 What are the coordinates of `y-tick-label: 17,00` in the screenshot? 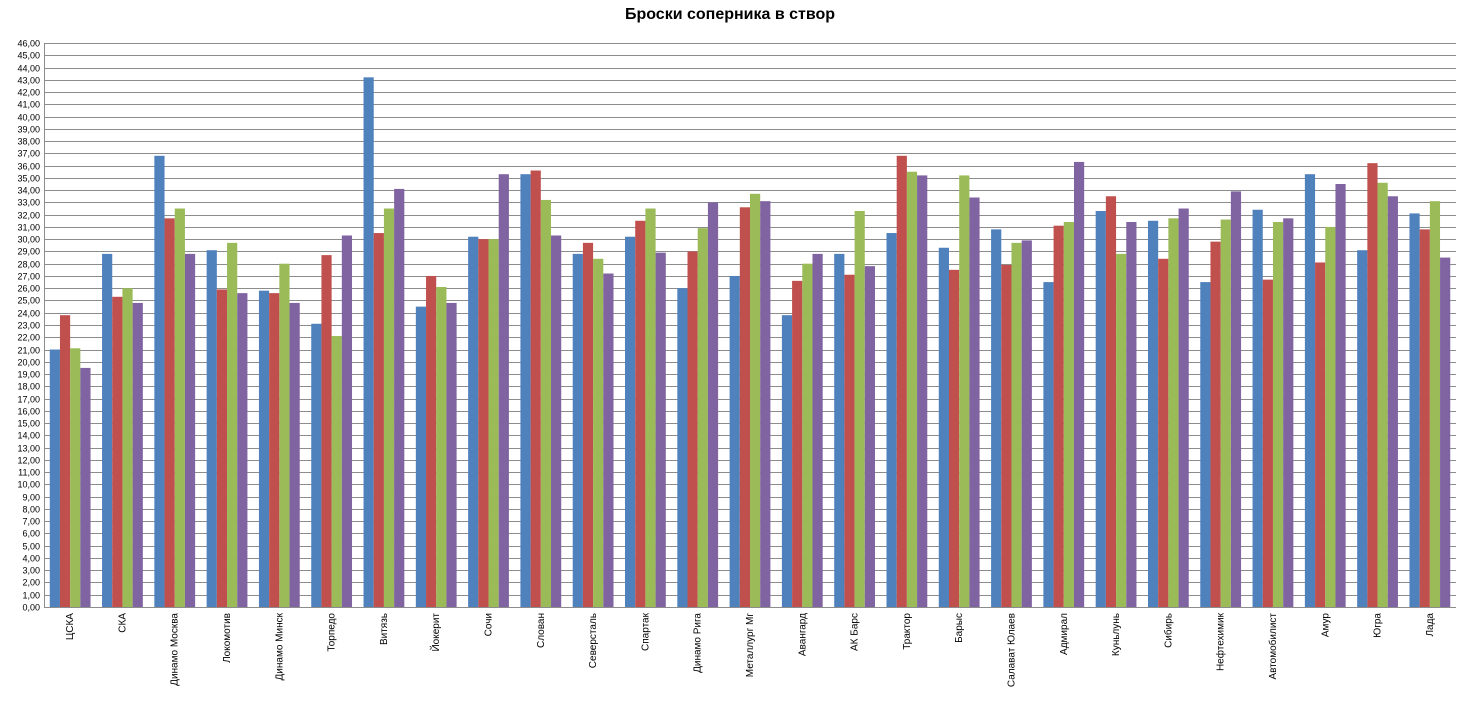 It's located at (28, 400).